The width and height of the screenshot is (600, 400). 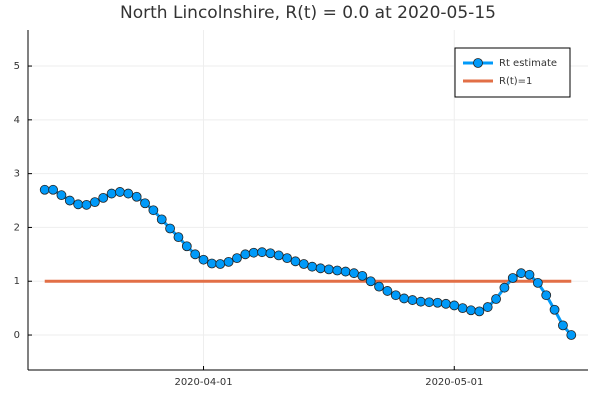 I want to click on y-tick-label: 0, so click(x=17, y=335).